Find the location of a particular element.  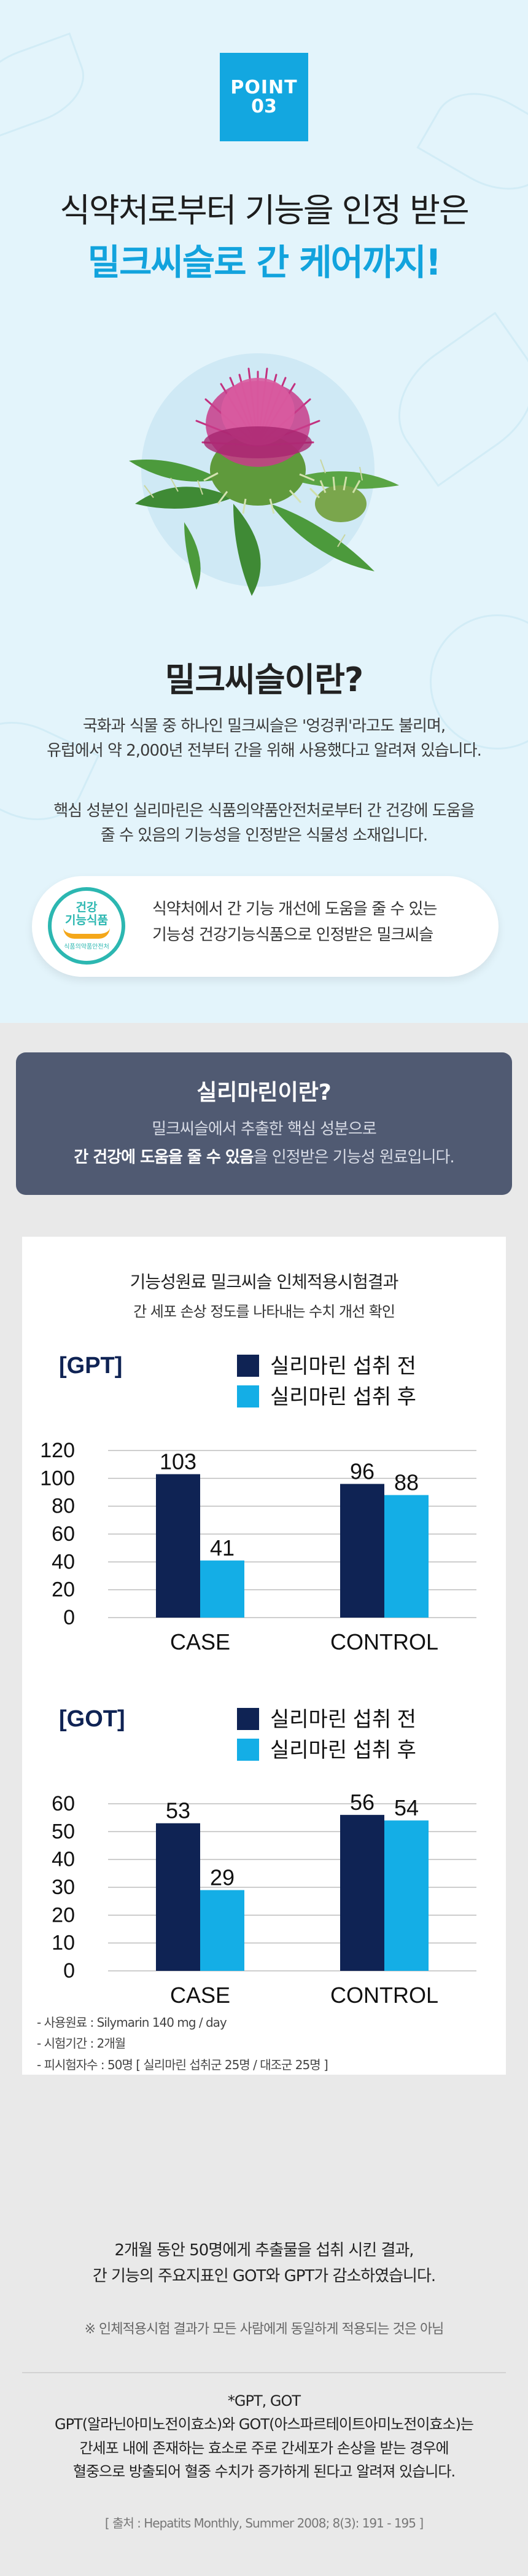

point-badge: POINT 03 is located at coordinates (264, 97).